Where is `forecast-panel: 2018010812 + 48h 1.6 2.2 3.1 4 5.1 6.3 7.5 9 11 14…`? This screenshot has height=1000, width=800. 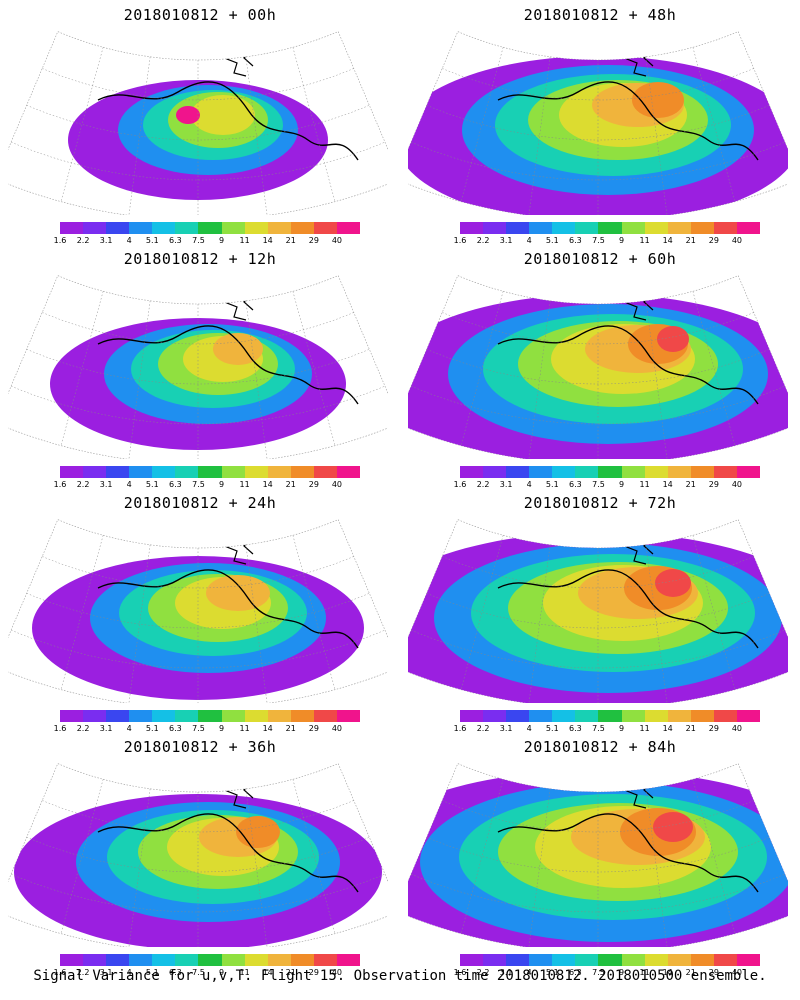
forecast-panel: 2018010812 + 48h 1.6 2.2 3.1 4 5.1 6.3 7.5 9 11 14… is located at coordinates (600, 122).